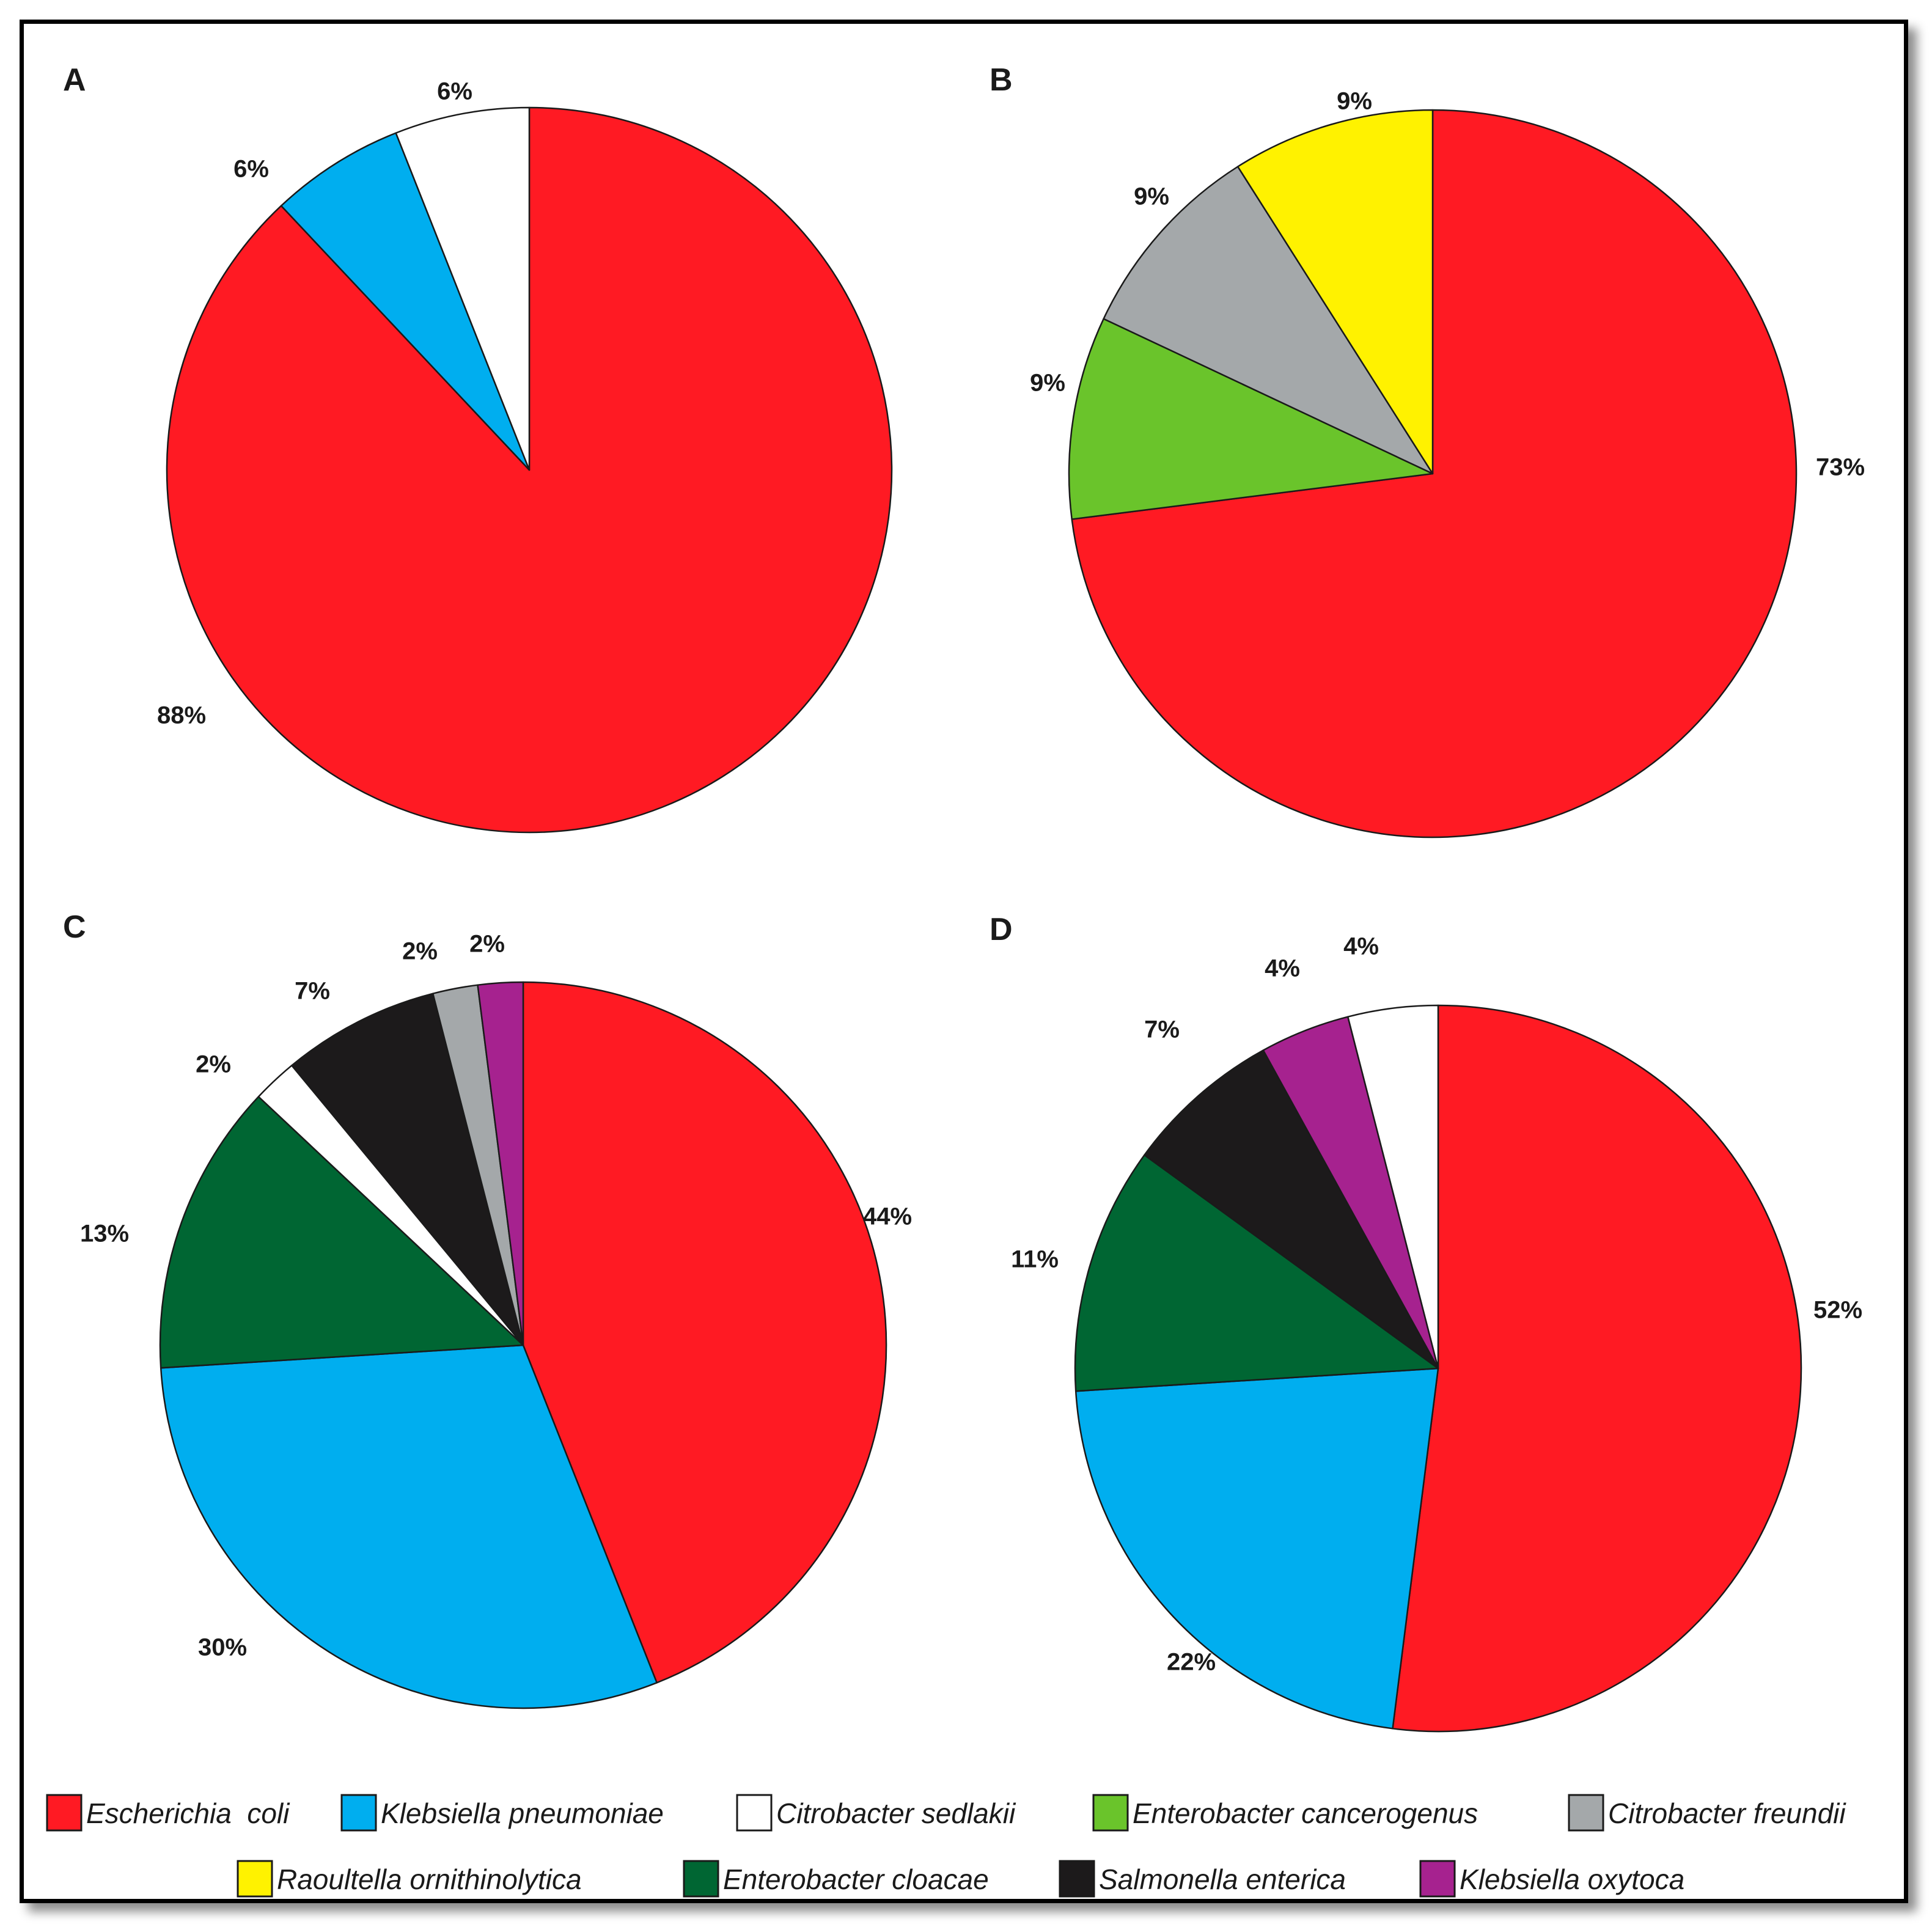 This screenshot has height=1927, width=1932. Describe the element at coordinates (1597, 1368) in the screenshot. I see `pie-slice-d-escherichia-coli` at that location.